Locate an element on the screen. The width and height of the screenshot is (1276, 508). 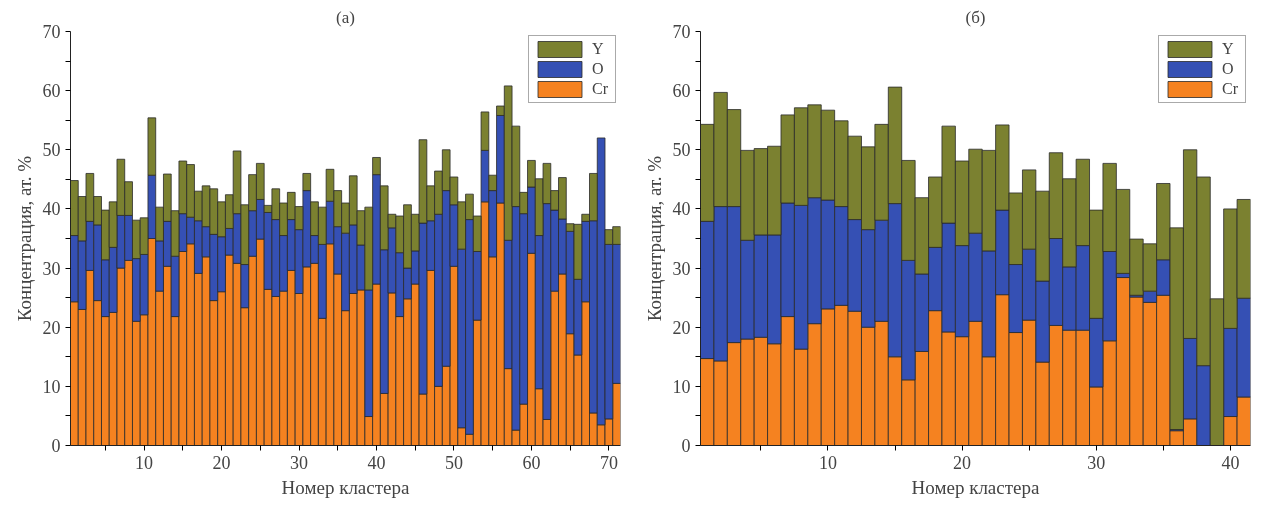
x-tick-label: 50 is located at coordinates (453, 462).